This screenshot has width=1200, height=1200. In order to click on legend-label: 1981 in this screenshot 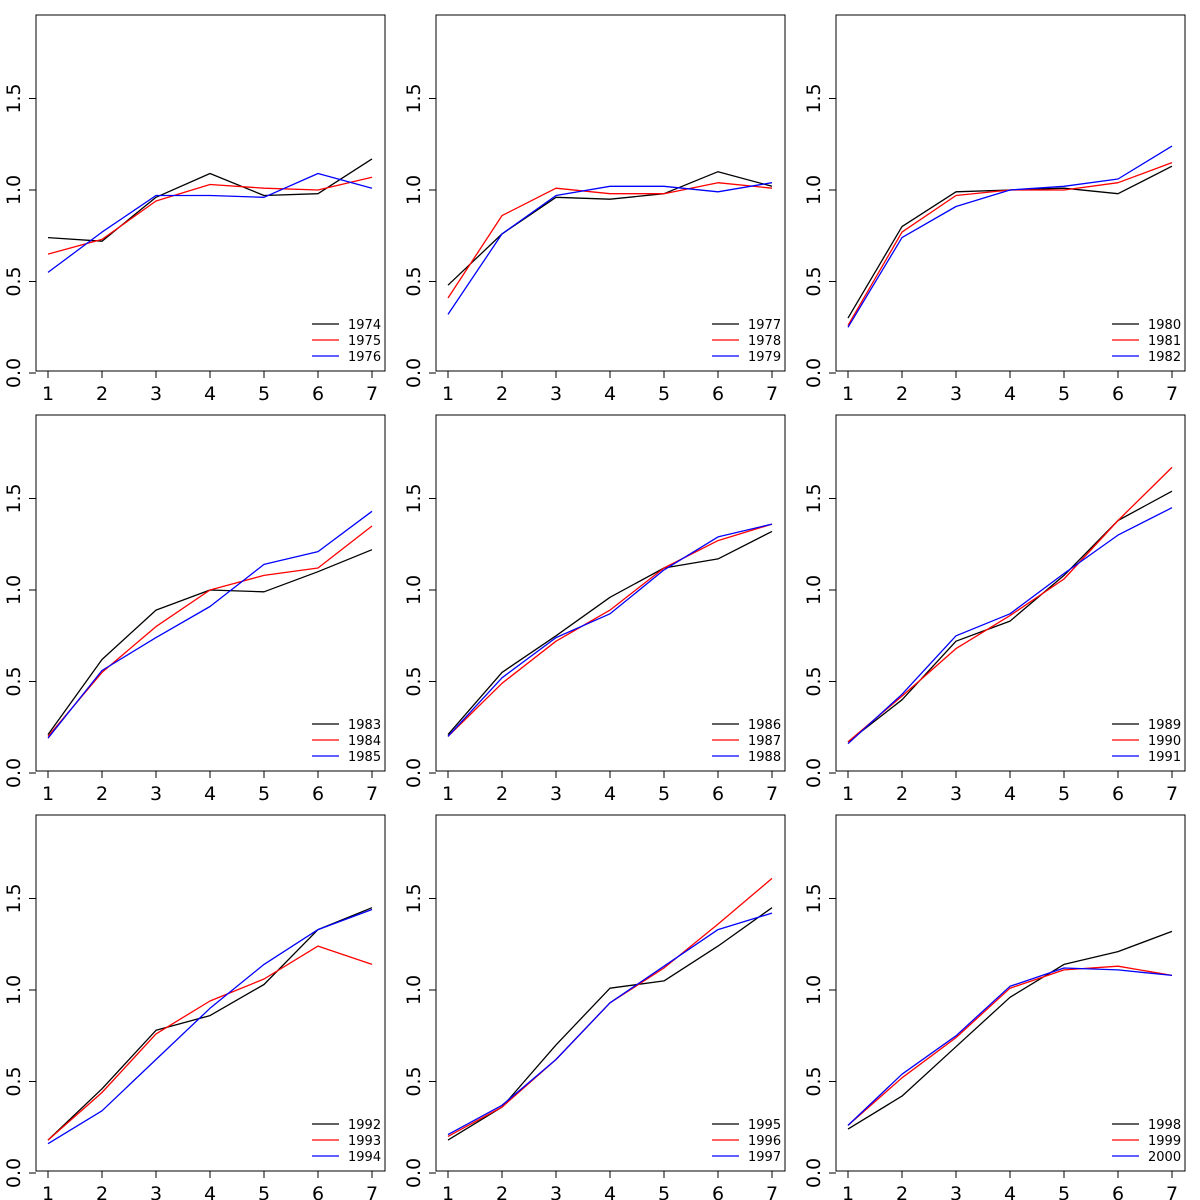, I will do `click(1164, 341)`.